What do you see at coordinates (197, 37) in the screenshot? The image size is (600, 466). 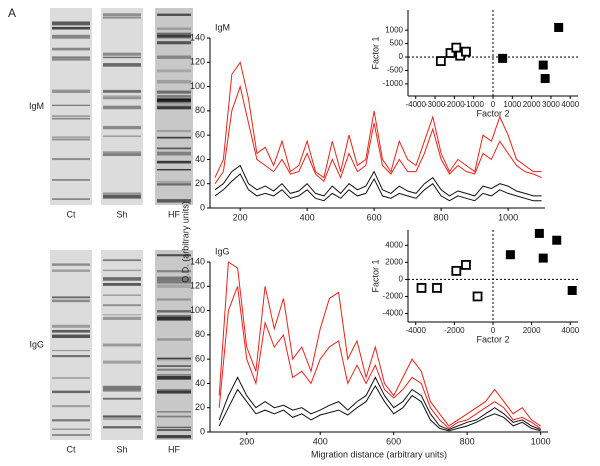 I see `y-tick-label: 140` at bounding box center [197, 37].